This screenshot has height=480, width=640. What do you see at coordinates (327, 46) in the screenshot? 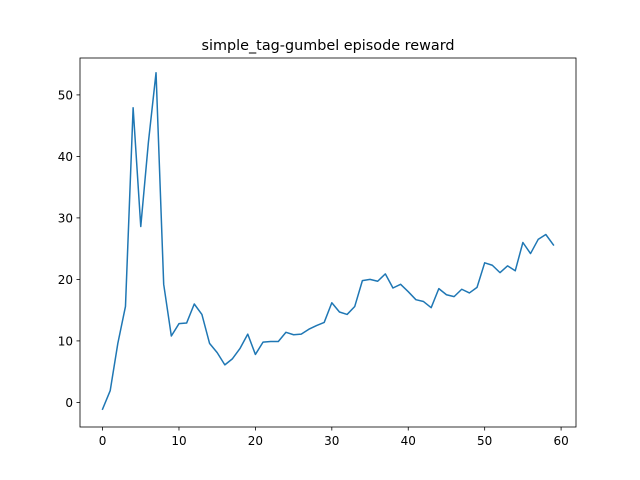
I see `chart-title: simple_tag-gumbel episode reward` at bounding box center [327, 46].